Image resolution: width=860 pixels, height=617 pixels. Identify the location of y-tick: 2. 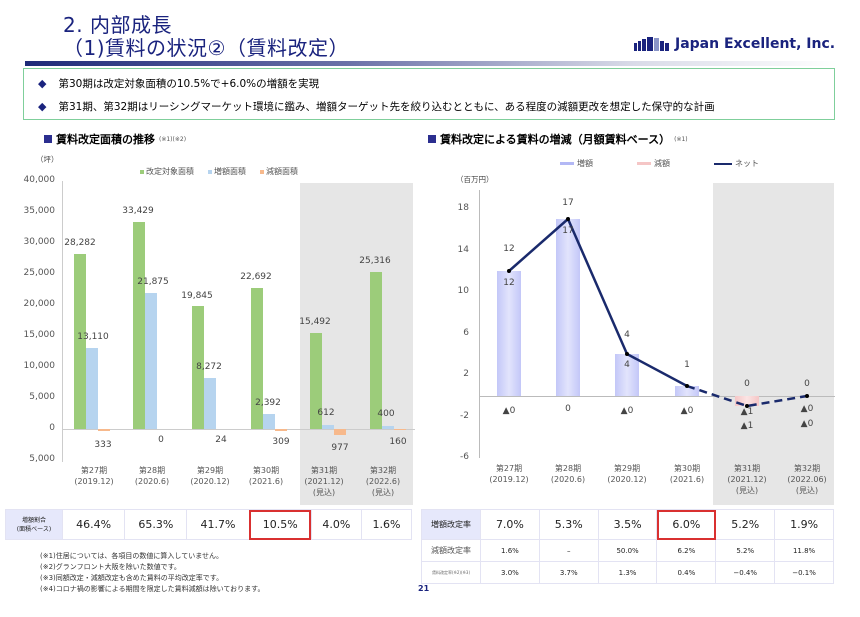
(466, 374).